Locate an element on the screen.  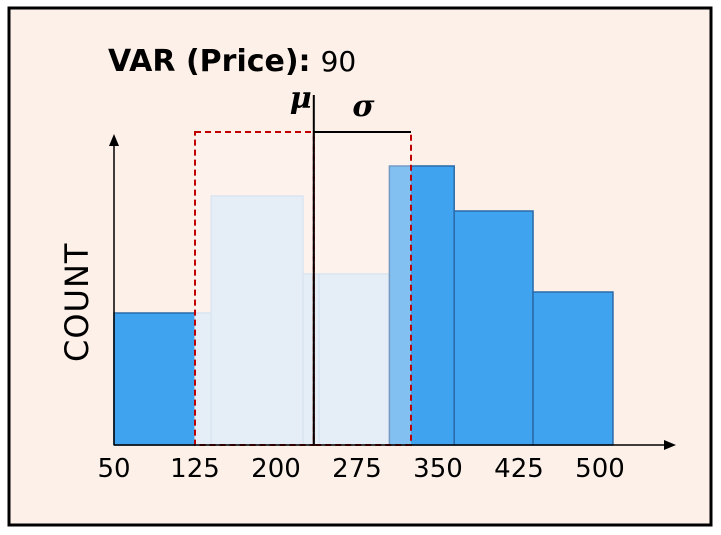
x-tick-label: 425 is located at coordinates (519, 469).